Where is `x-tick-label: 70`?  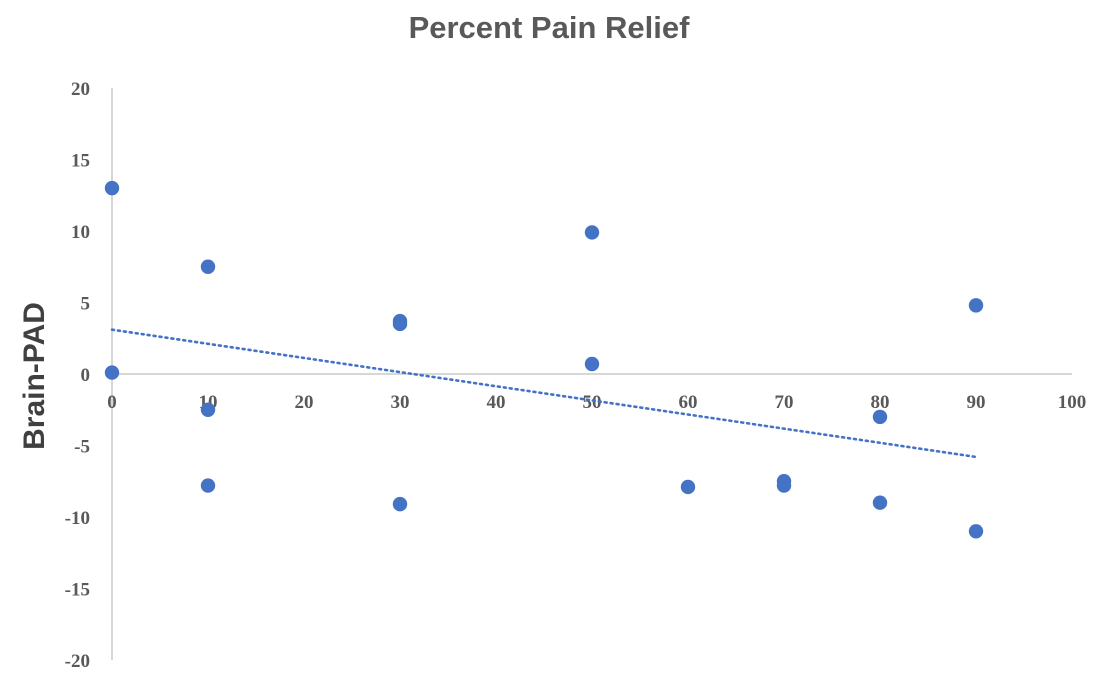 x-tick-label: 70 is located at coordinates (784, 402).